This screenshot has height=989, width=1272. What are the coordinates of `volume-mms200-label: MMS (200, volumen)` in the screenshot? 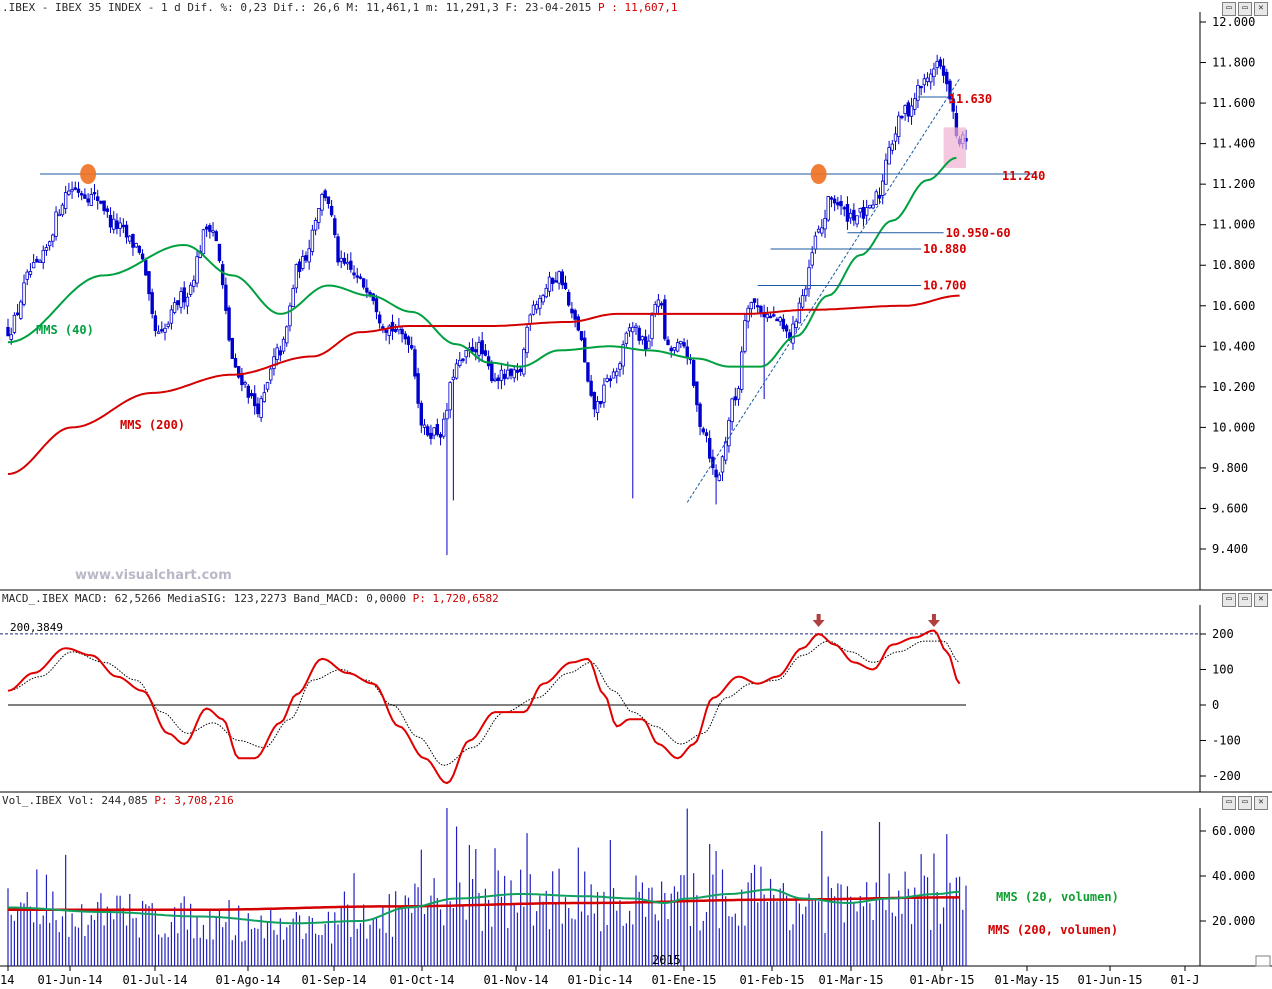 It's located at (1053, 930).